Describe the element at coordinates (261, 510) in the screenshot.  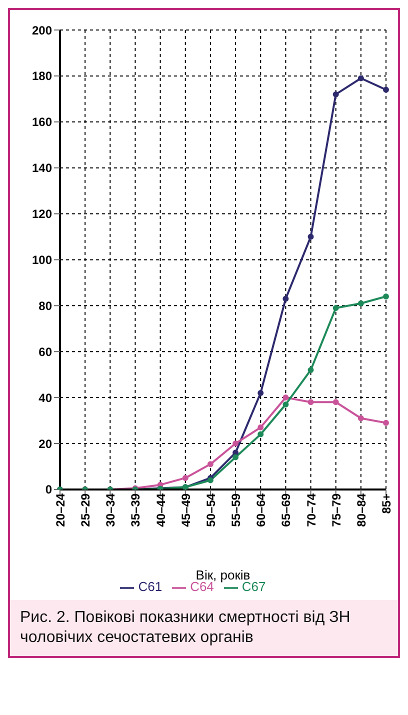
I see `x-tick-label: 60–64` at that location.